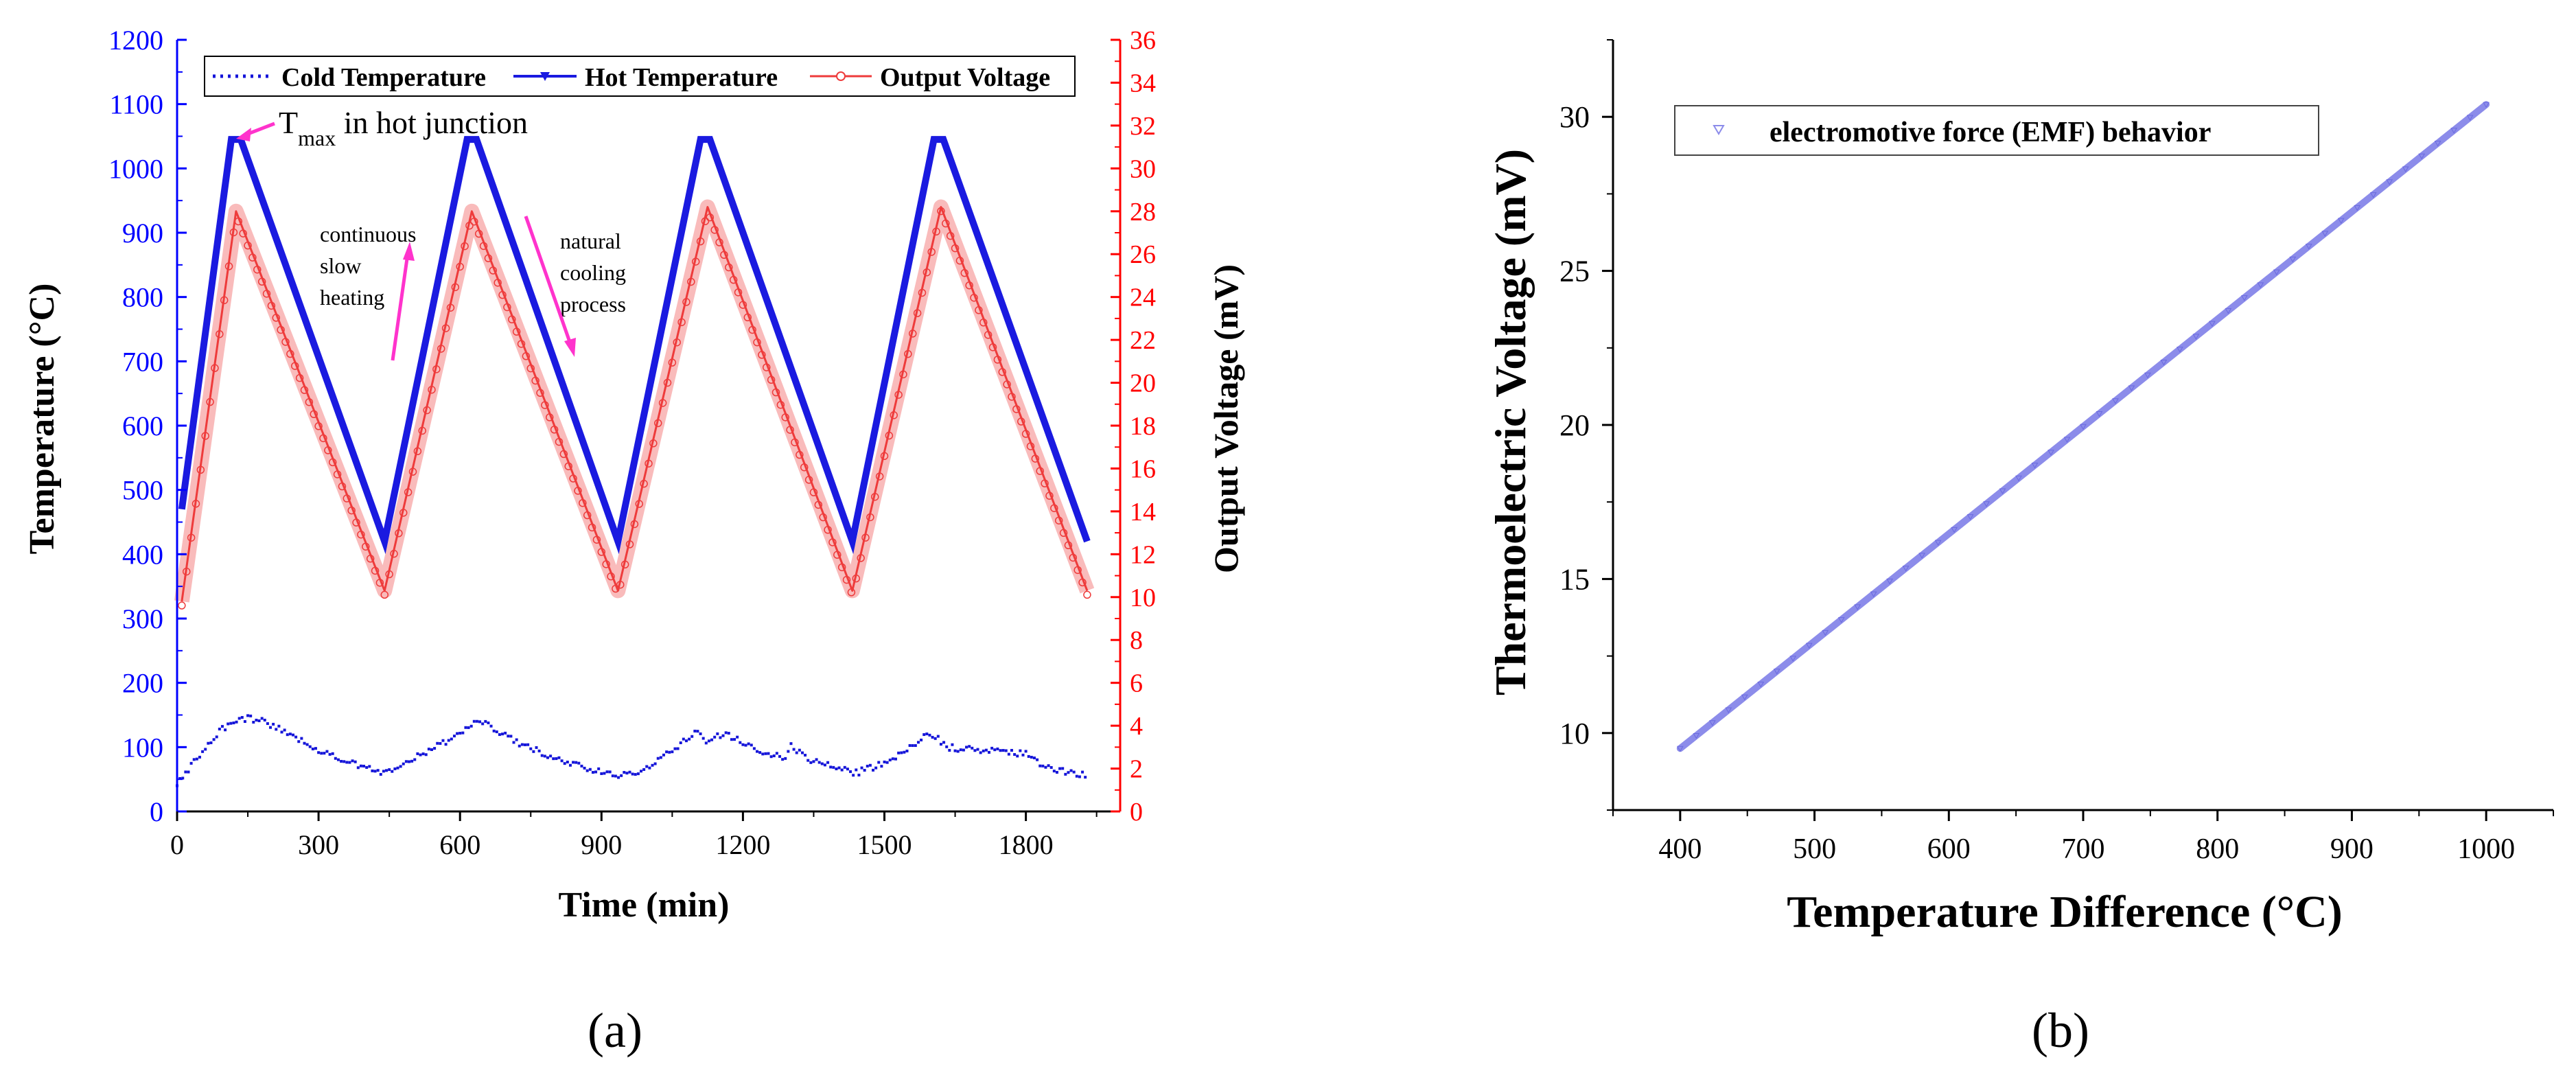 The image size is (2576, 1073). I want to click on panel-a-y2-tick-label: 4, so click(1136, 726).